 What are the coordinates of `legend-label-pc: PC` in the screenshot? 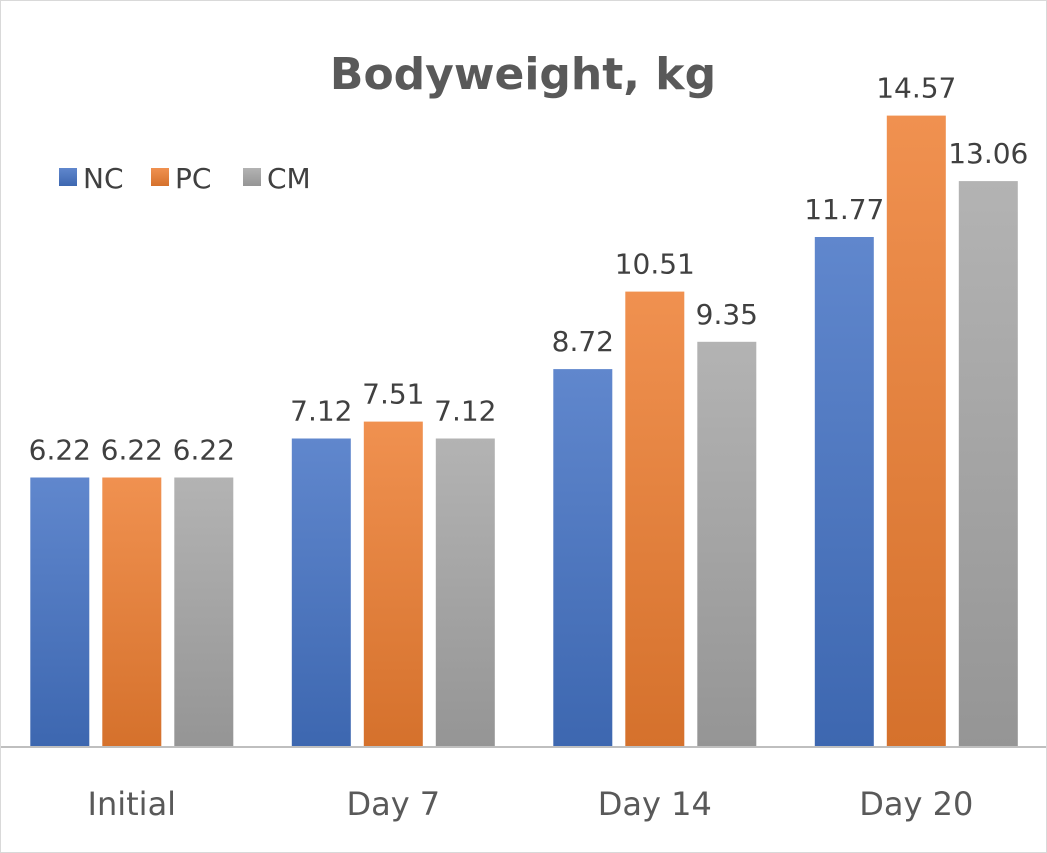 It's located at (193, 178).